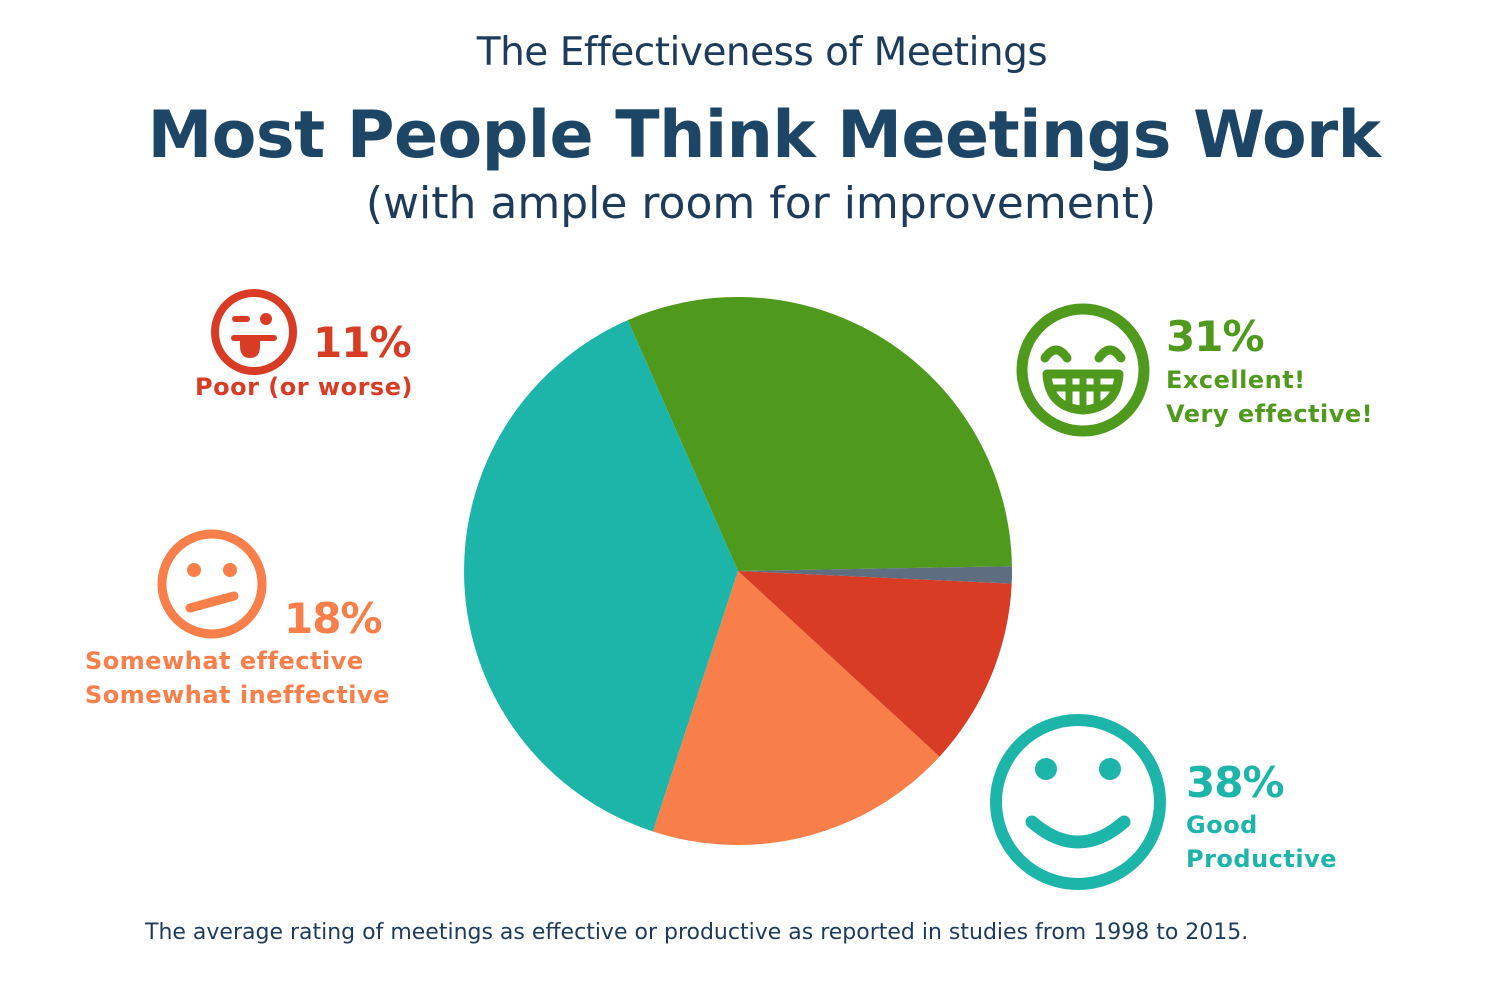 Image resolution: width=1500 pixels, height=1000 pixels. Describe the element at coordinates (875, 575) in the screenshot. I see `pie-slice-other` at that location.